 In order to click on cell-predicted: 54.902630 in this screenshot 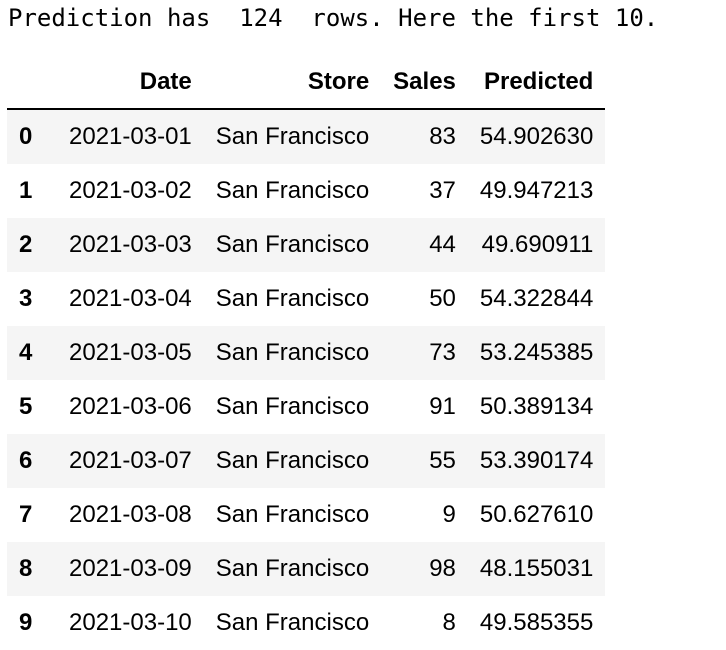, I will do `click(536, 136)`.